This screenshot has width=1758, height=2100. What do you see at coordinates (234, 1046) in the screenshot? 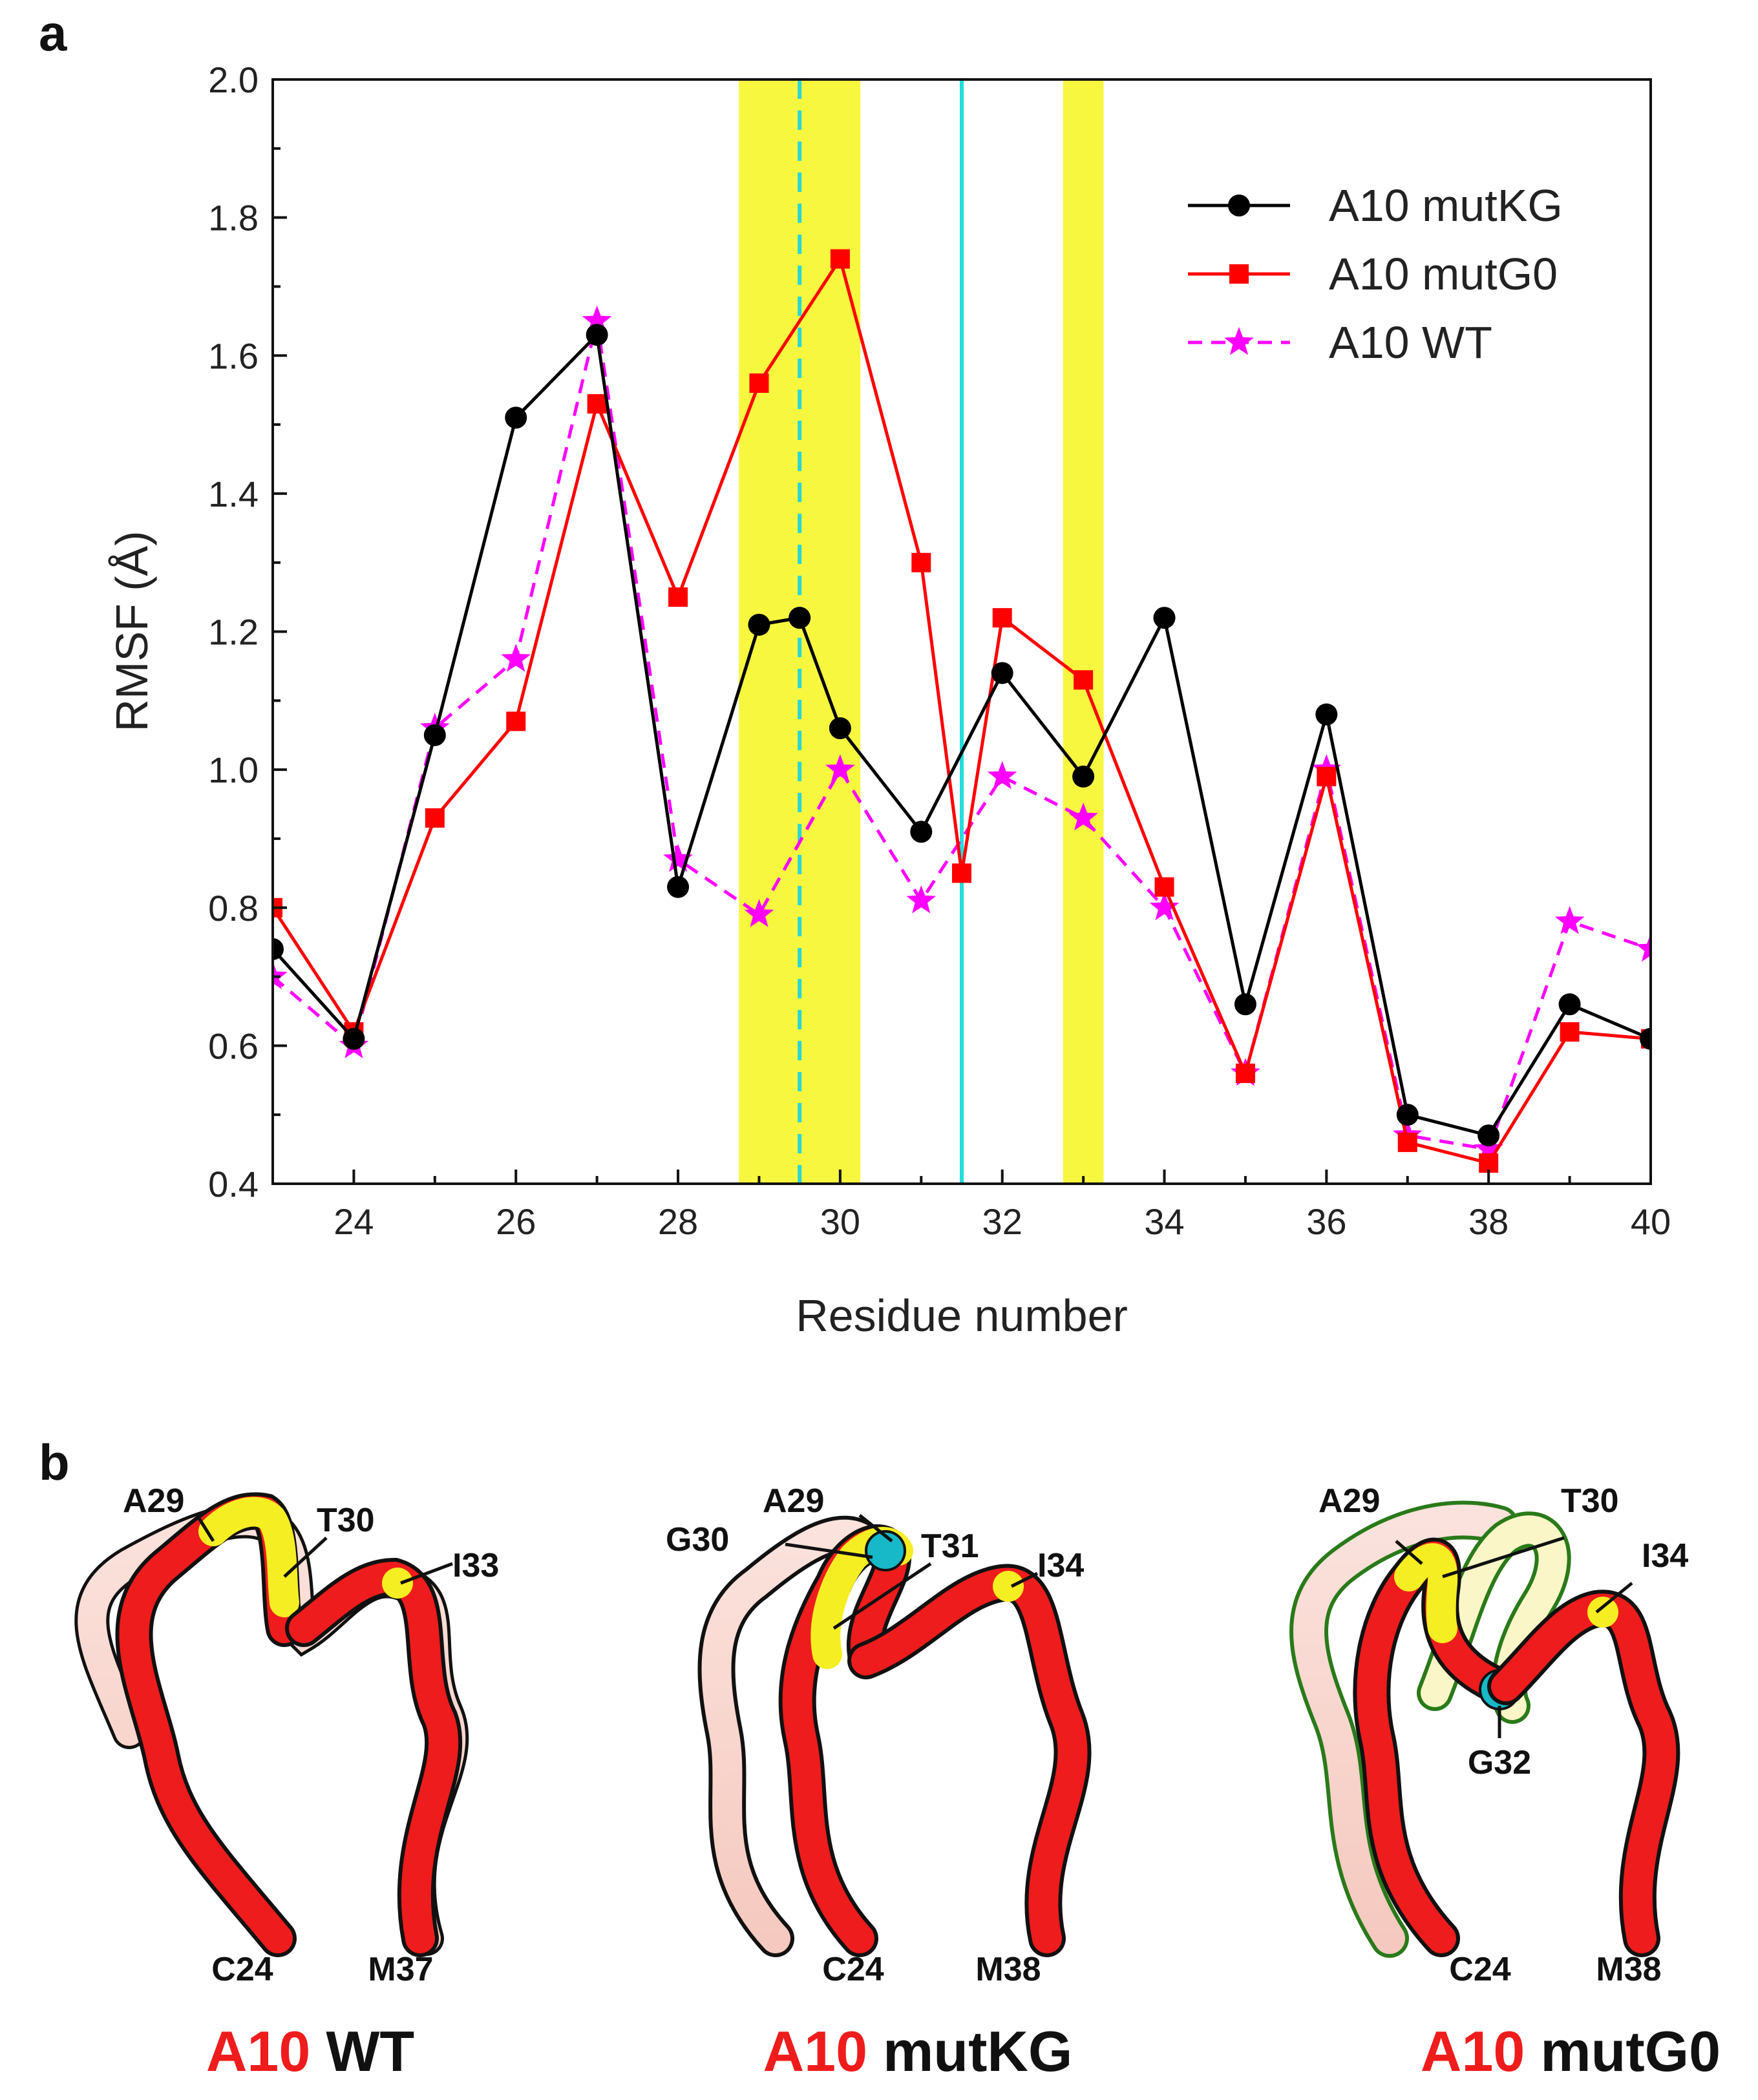
I see `y-tick-label: 0.6` at bounding box center [234, 1046].